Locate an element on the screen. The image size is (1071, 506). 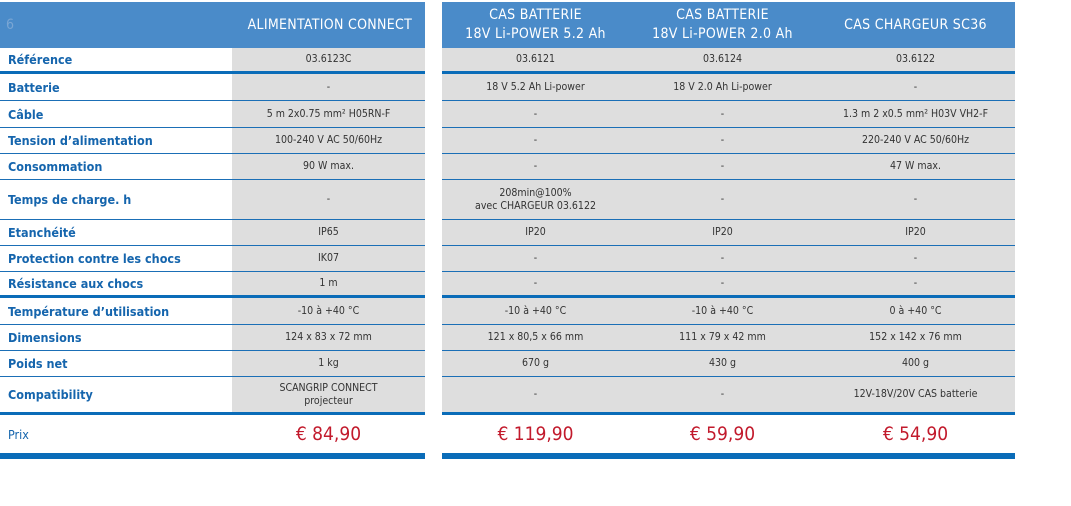
table-row: Câble 5 m 2x0.75 mm² H05RN-F is located at coordinates (212, 114).